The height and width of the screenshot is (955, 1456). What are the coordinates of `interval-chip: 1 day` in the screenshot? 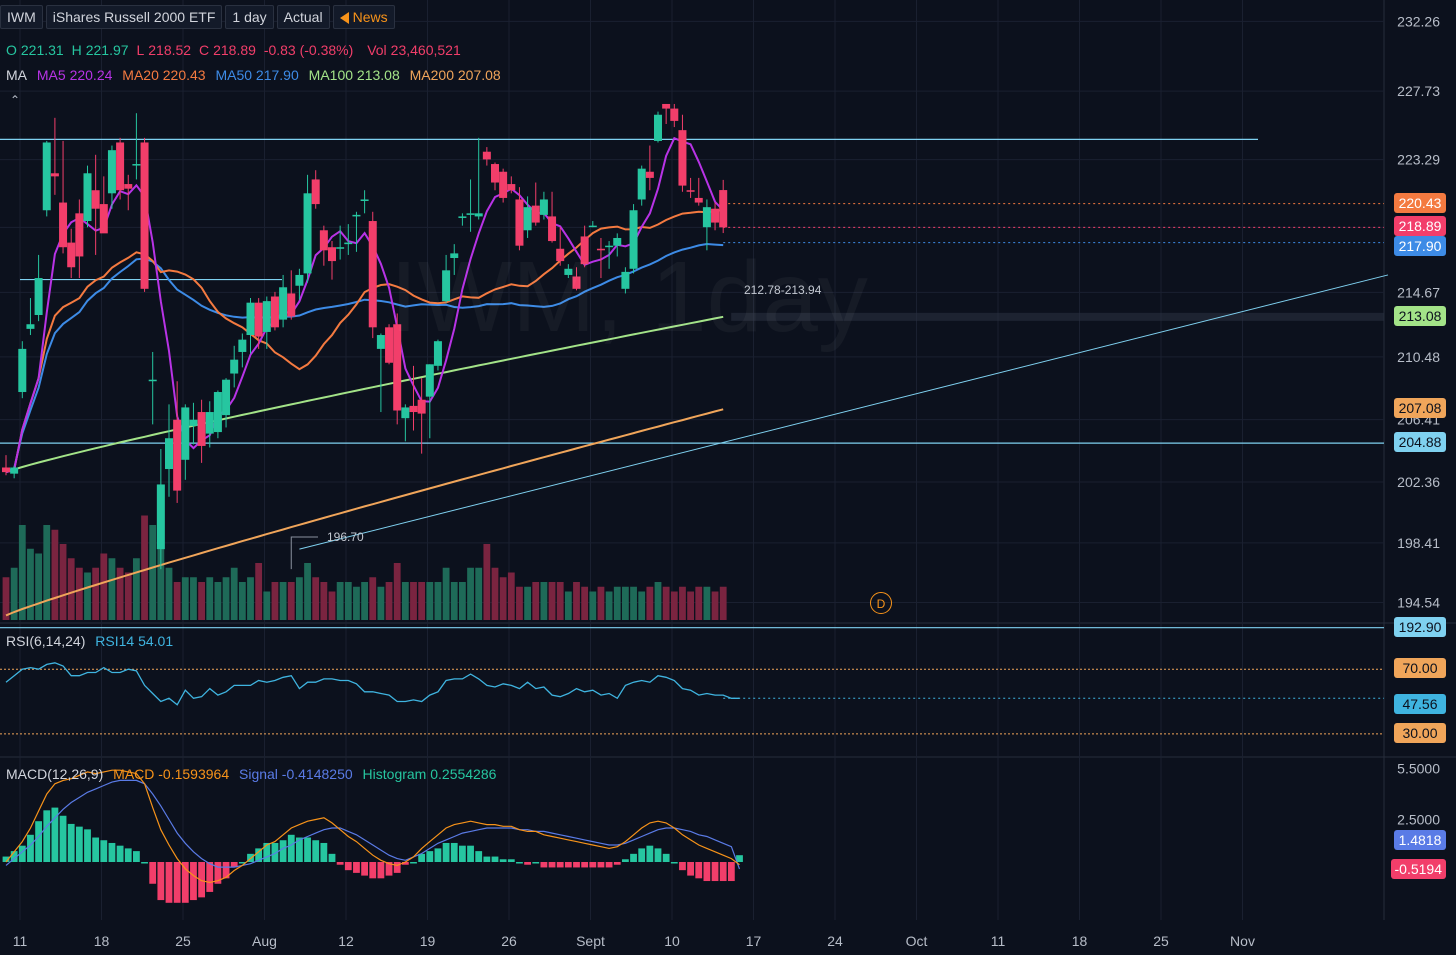 It's located at (249, 17).